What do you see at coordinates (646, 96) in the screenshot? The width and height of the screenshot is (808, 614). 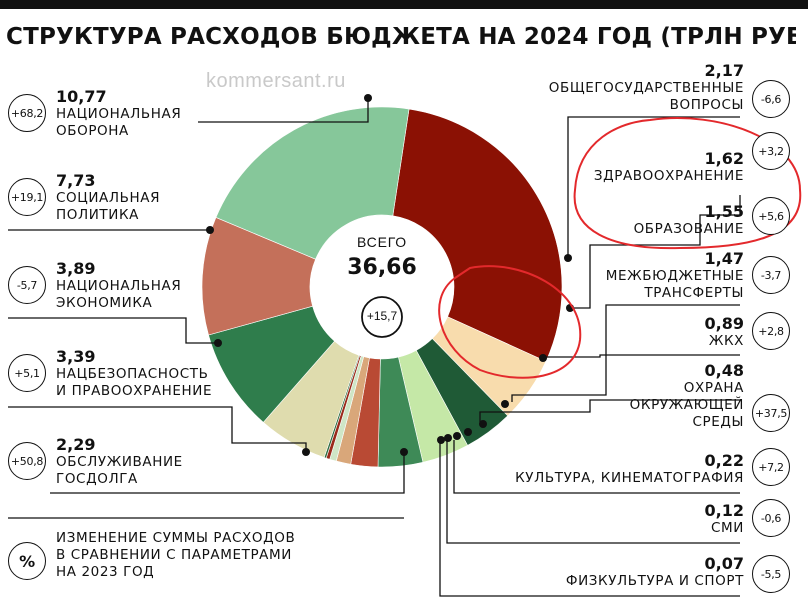 I see `name: ОБЩЕГОСУДАРСТВЕННЫЕ ВОПРОСЫ` at bounding box center [646, 96].